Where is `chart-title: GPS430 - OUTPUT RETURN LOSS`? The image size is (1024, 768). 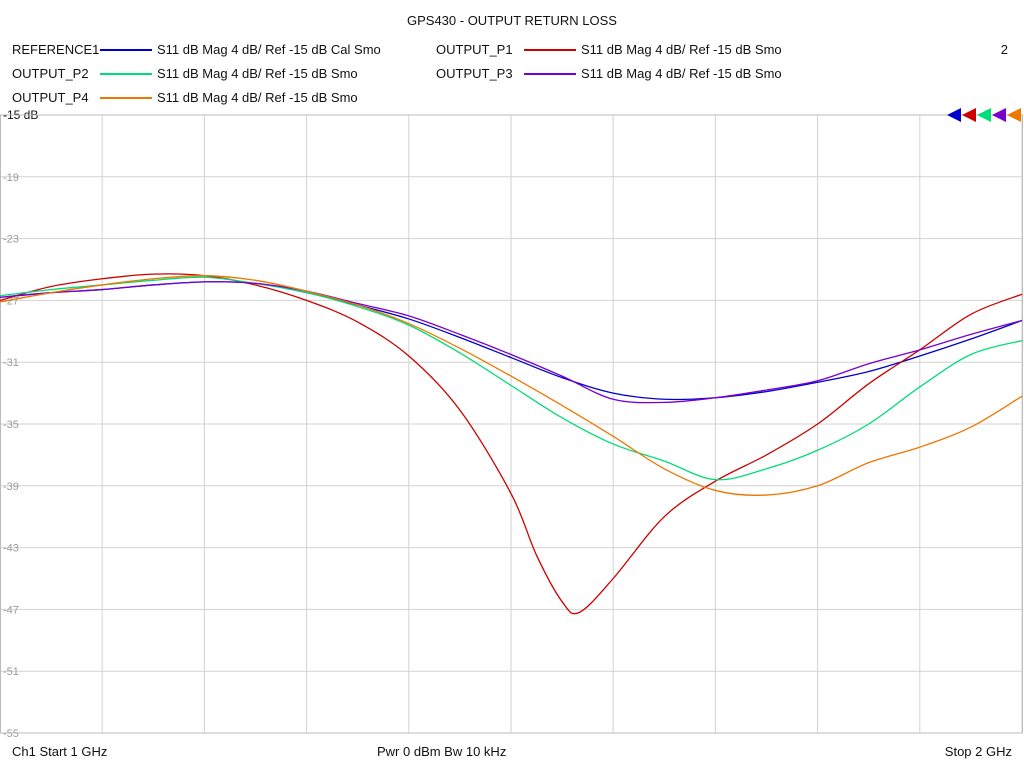 chart-title: GPS430 - OUTPUT RETURN LOSS is located at coordinates (512, 20).